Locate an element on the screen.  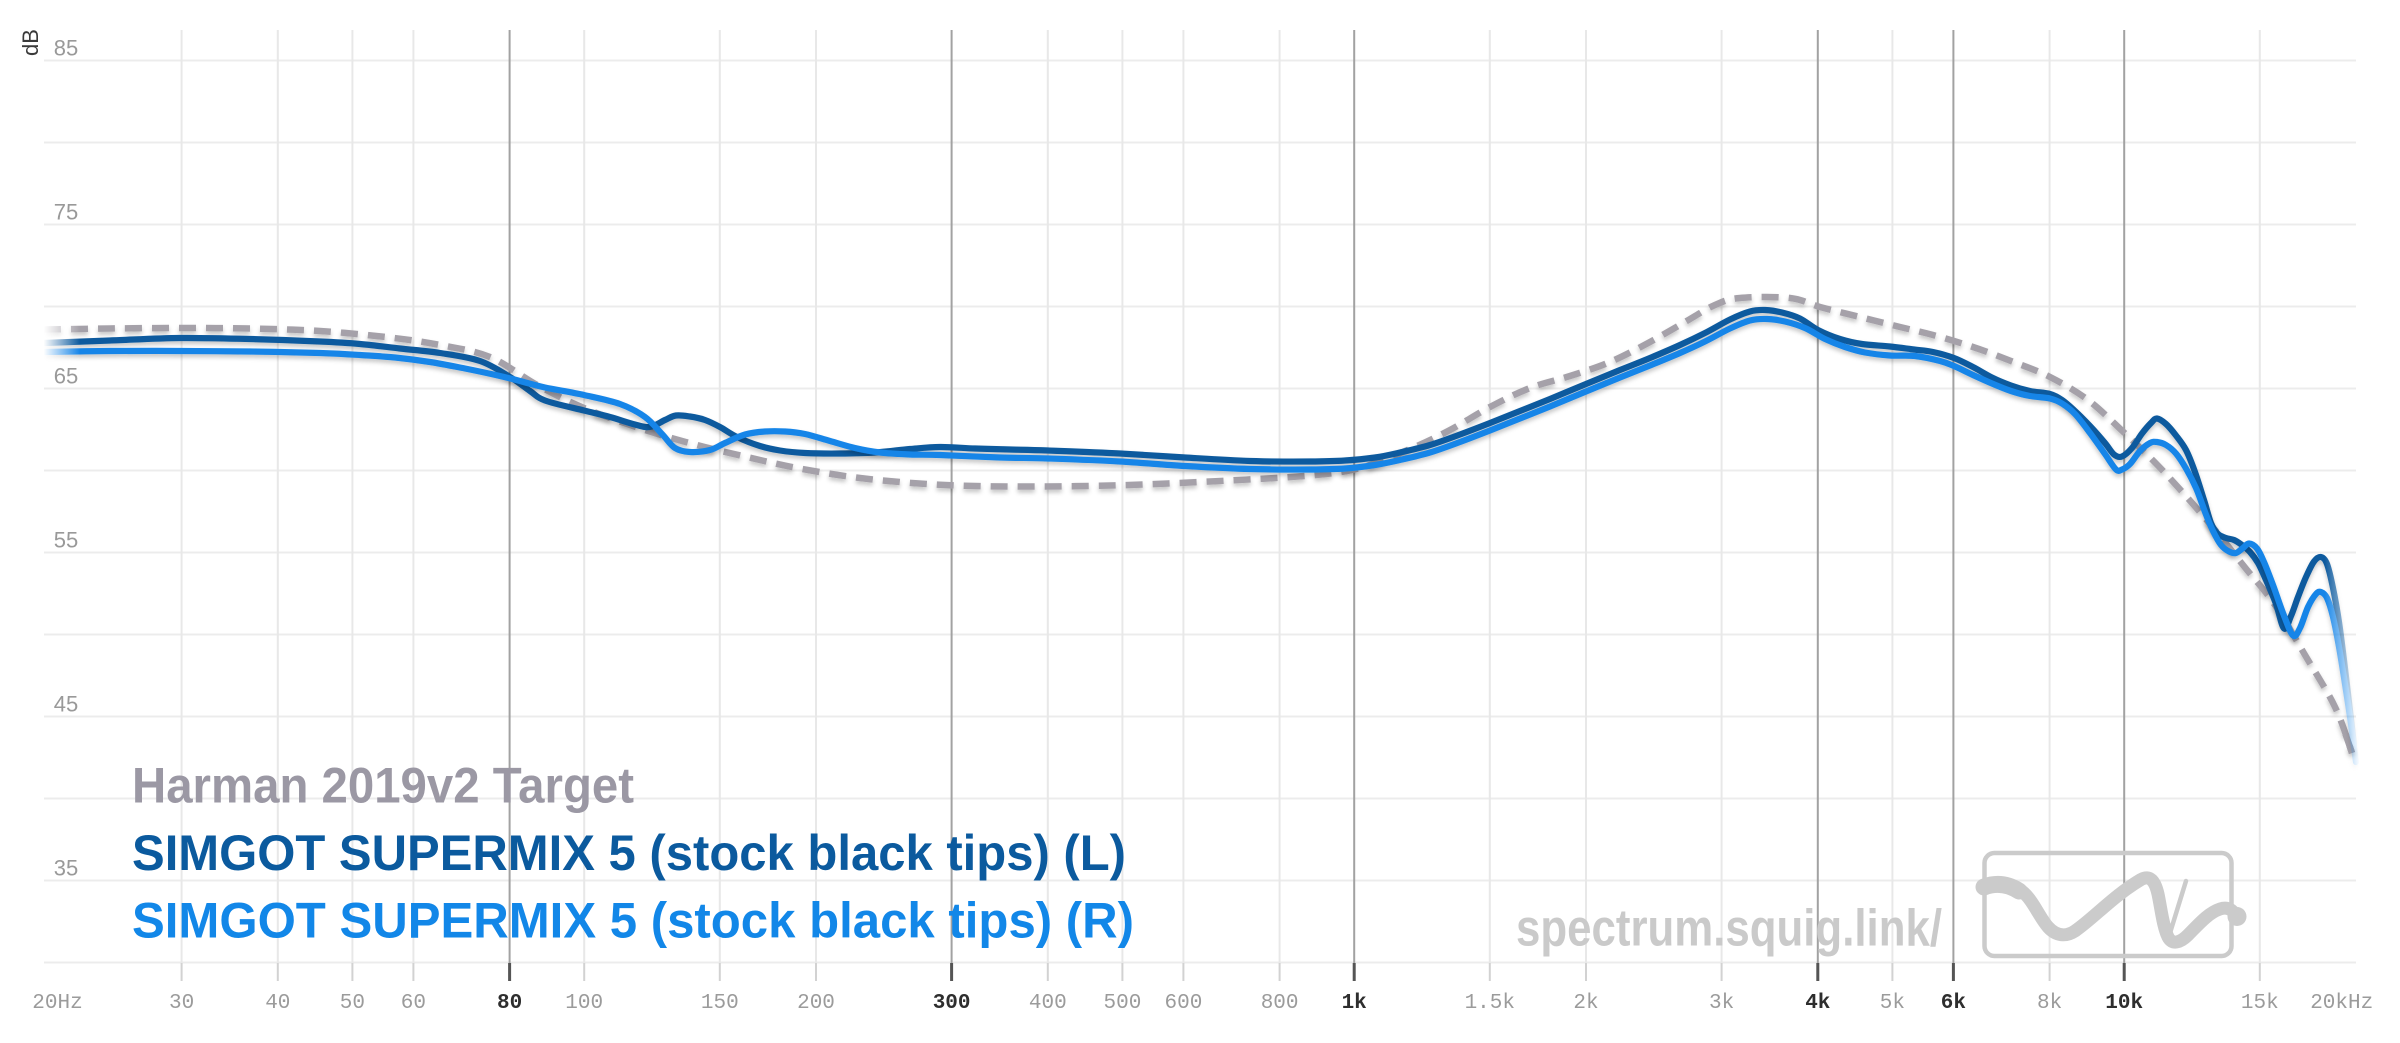
svg-text: 20kHz is located at coordinates (2341, 1003).